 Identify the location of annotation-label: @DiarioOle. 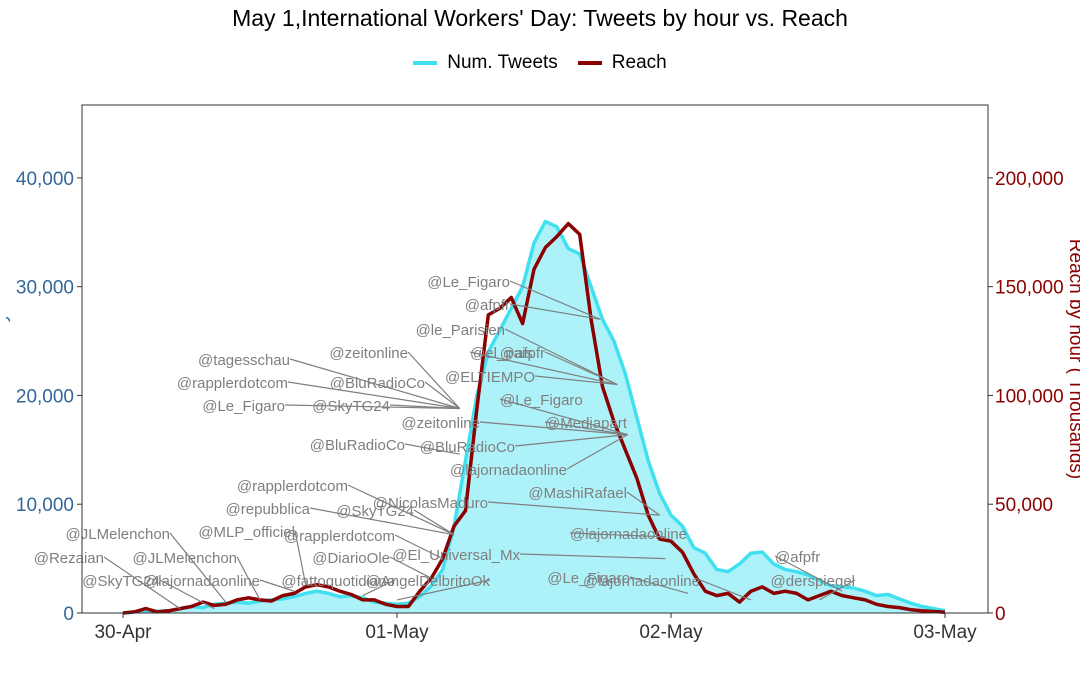
(351, 558).